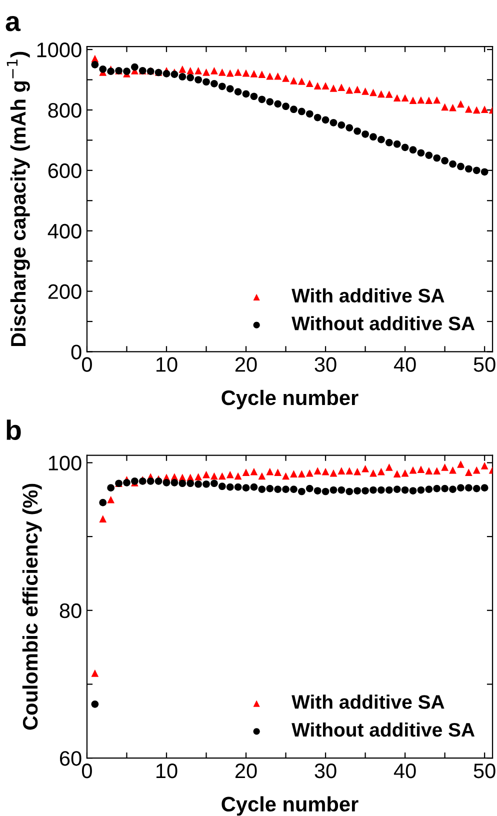 This screenshot has width=497, height=816. What do you see at coordinates (13, 430) in the screenshot?
I see `text: b` at bounding box center [13, 430].